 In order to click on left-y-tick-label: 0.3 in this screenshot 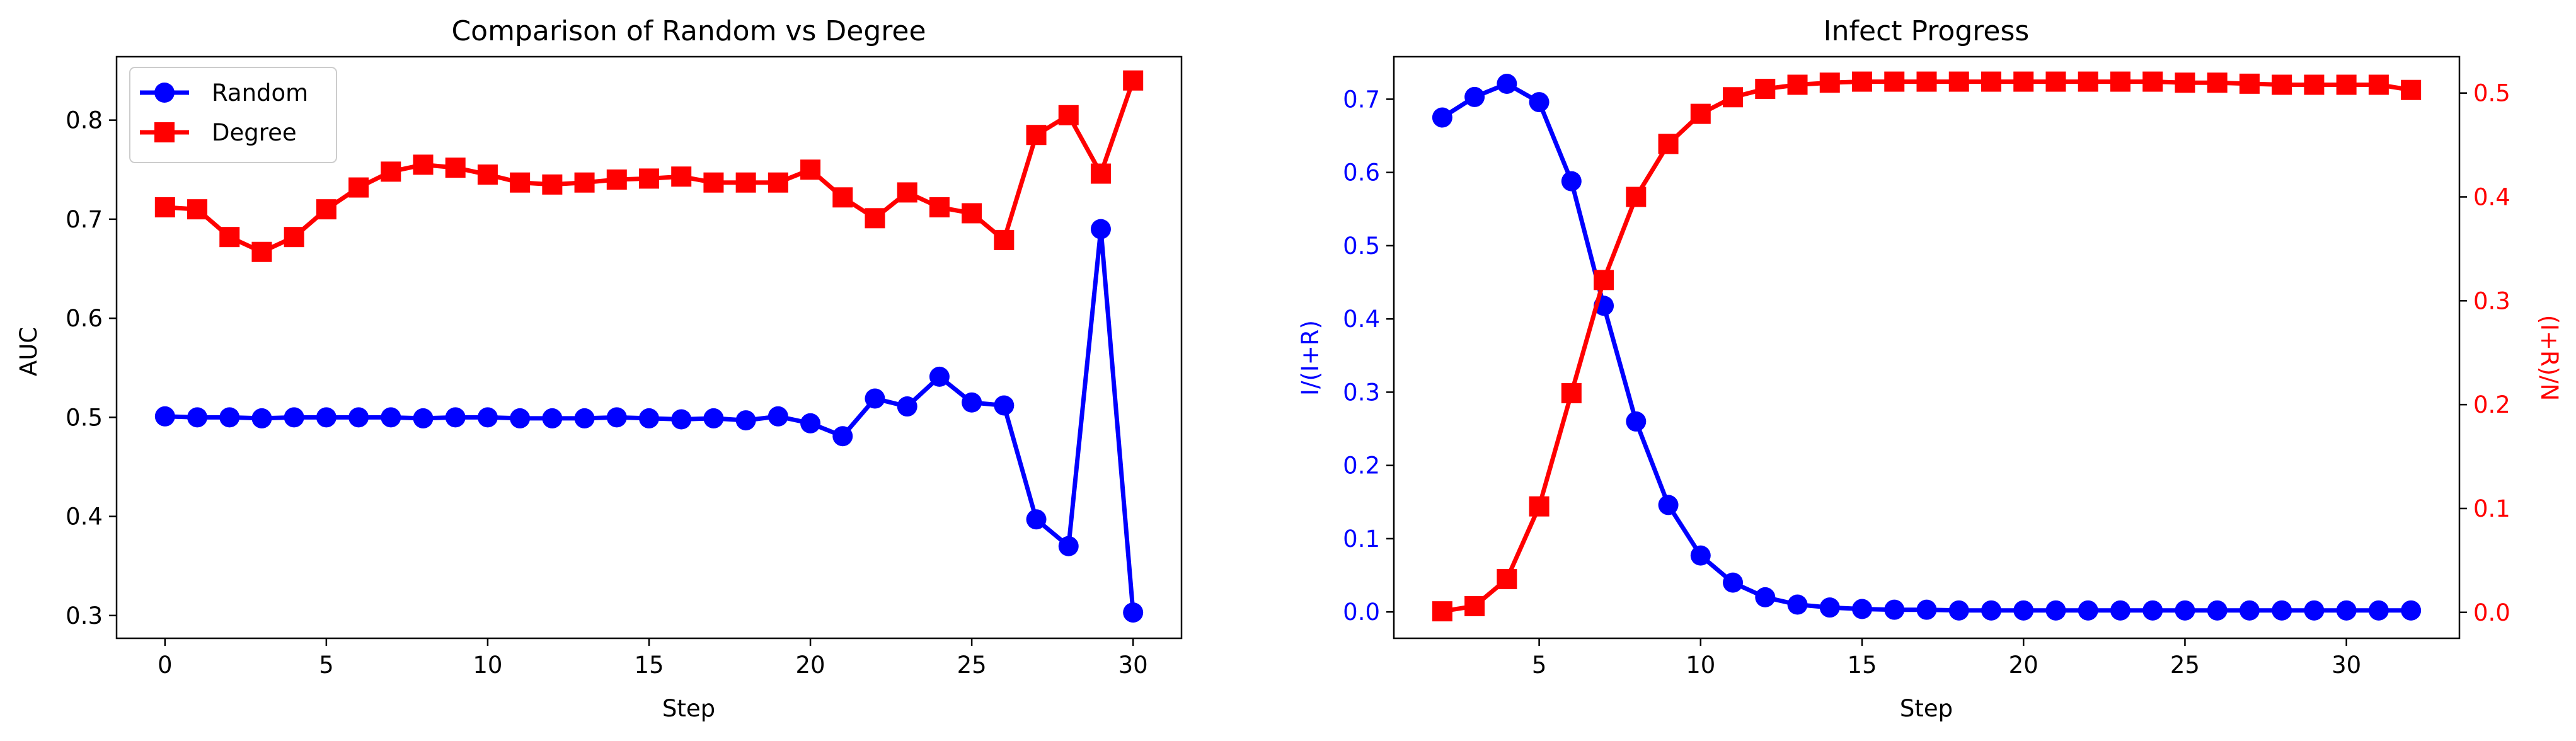, I will do `click(1361, 392)`.